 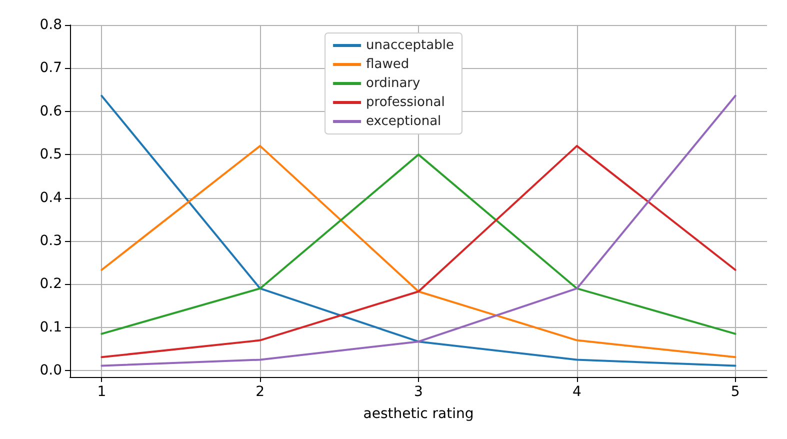 I want to click on x-tick-label: 4, so click(x=577, y=392).